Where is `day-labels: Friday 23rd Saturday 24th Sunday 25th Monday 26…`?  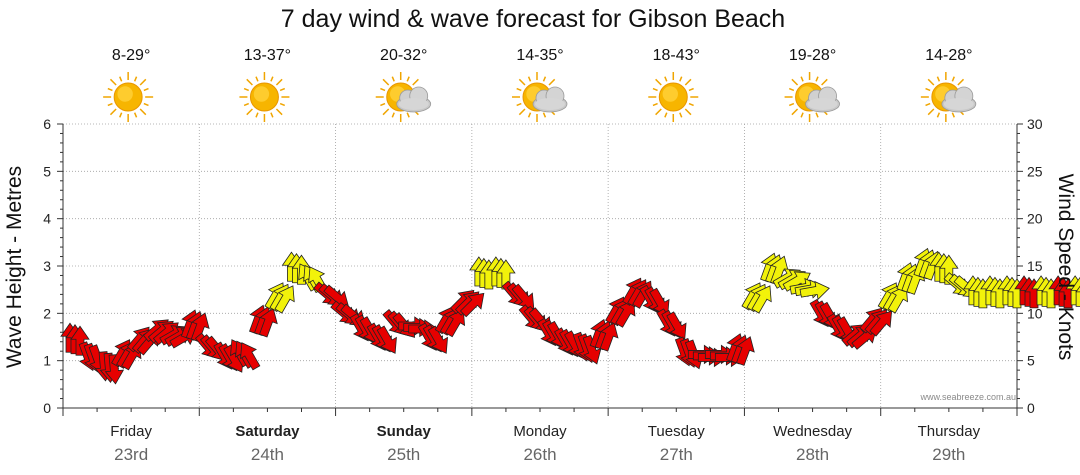
day-labels: Friday 23rd Saturday 24th Sunday 25th Monday 26… is located at coordinates (545, 443).